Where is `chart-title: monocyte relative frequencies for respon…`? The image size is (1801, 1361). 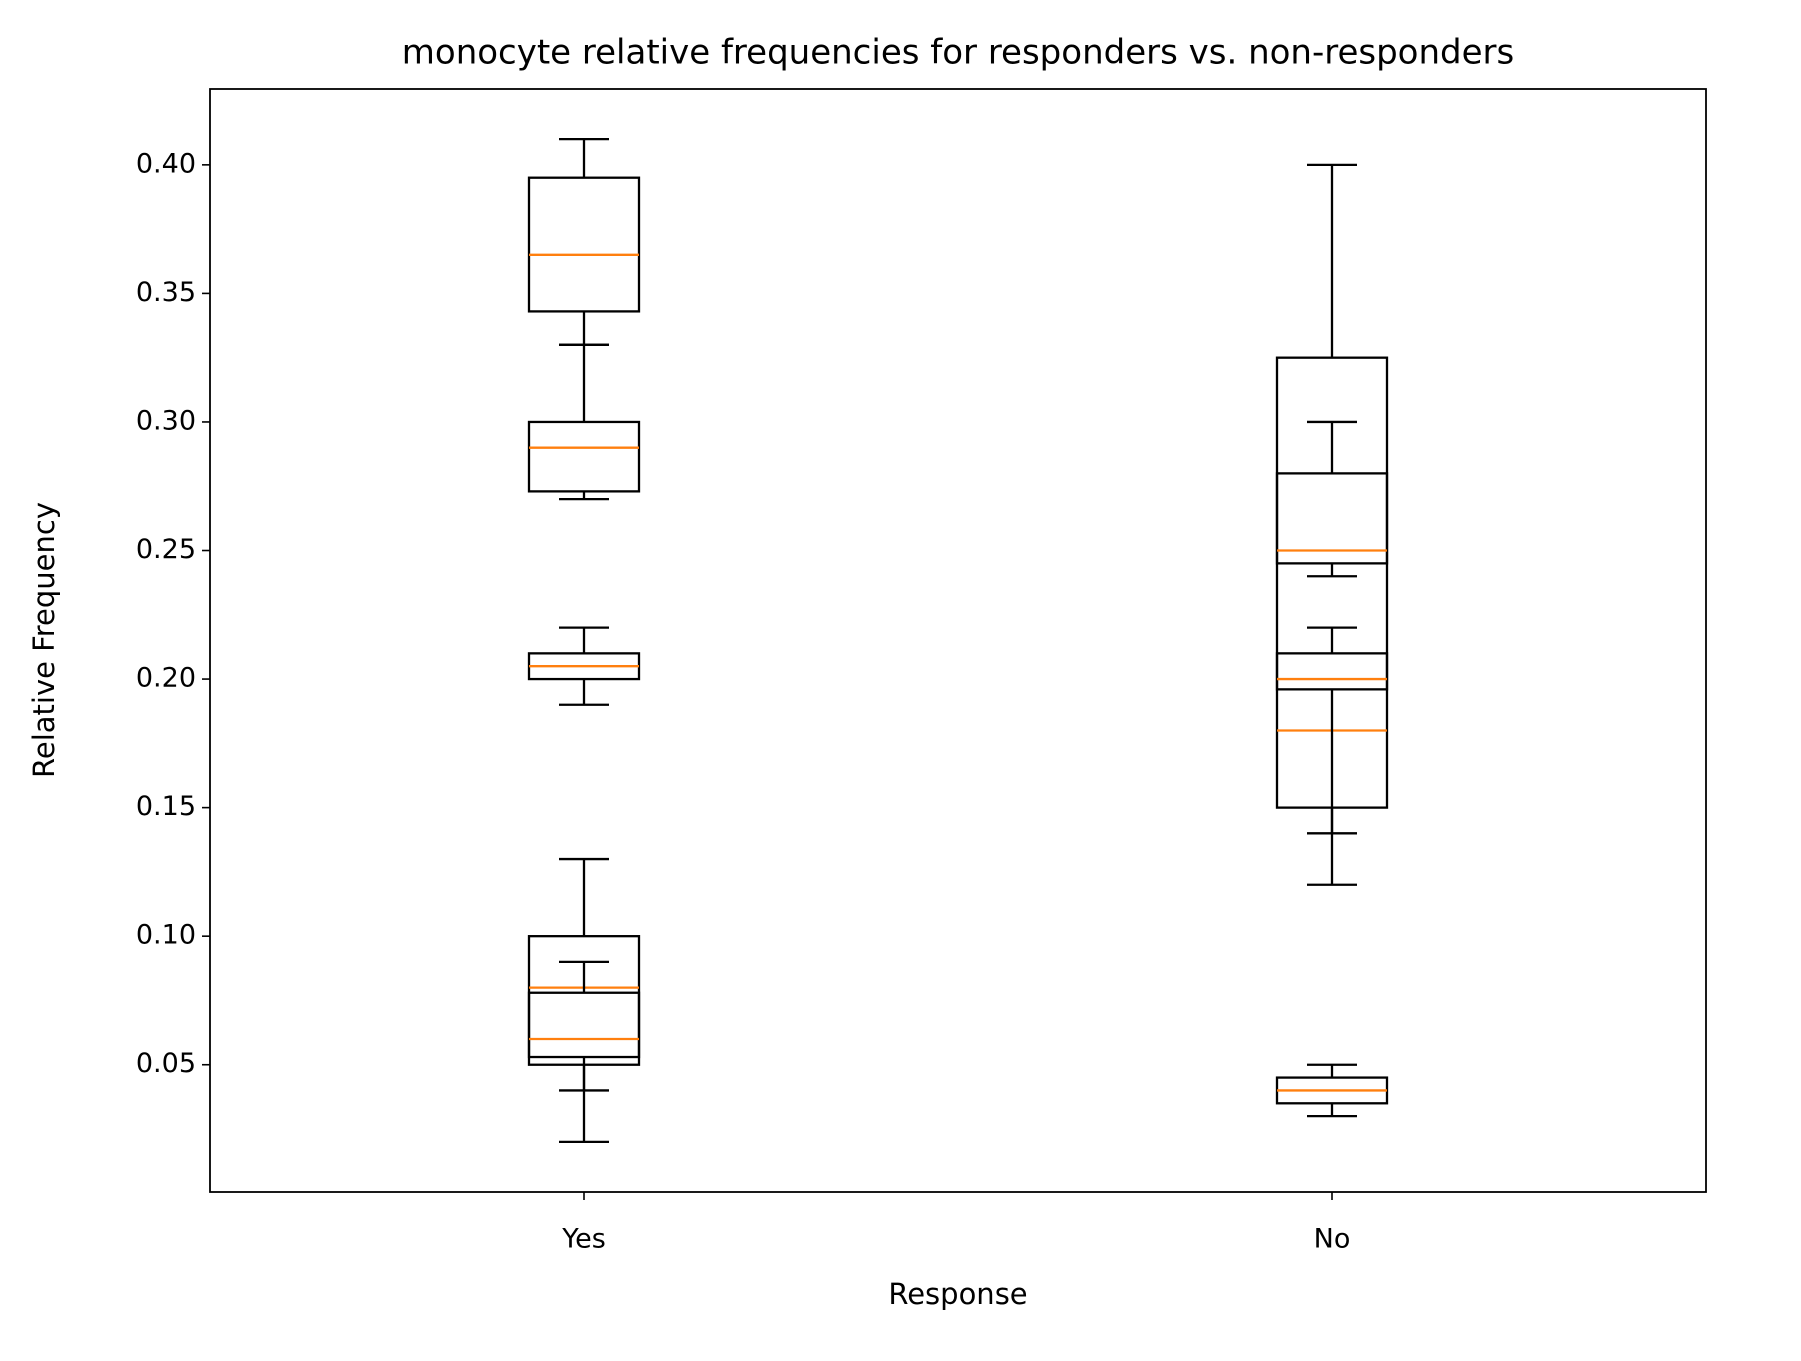
chart-title: monocyte relative frequencies for respon… is located at coordinates (958, 53).